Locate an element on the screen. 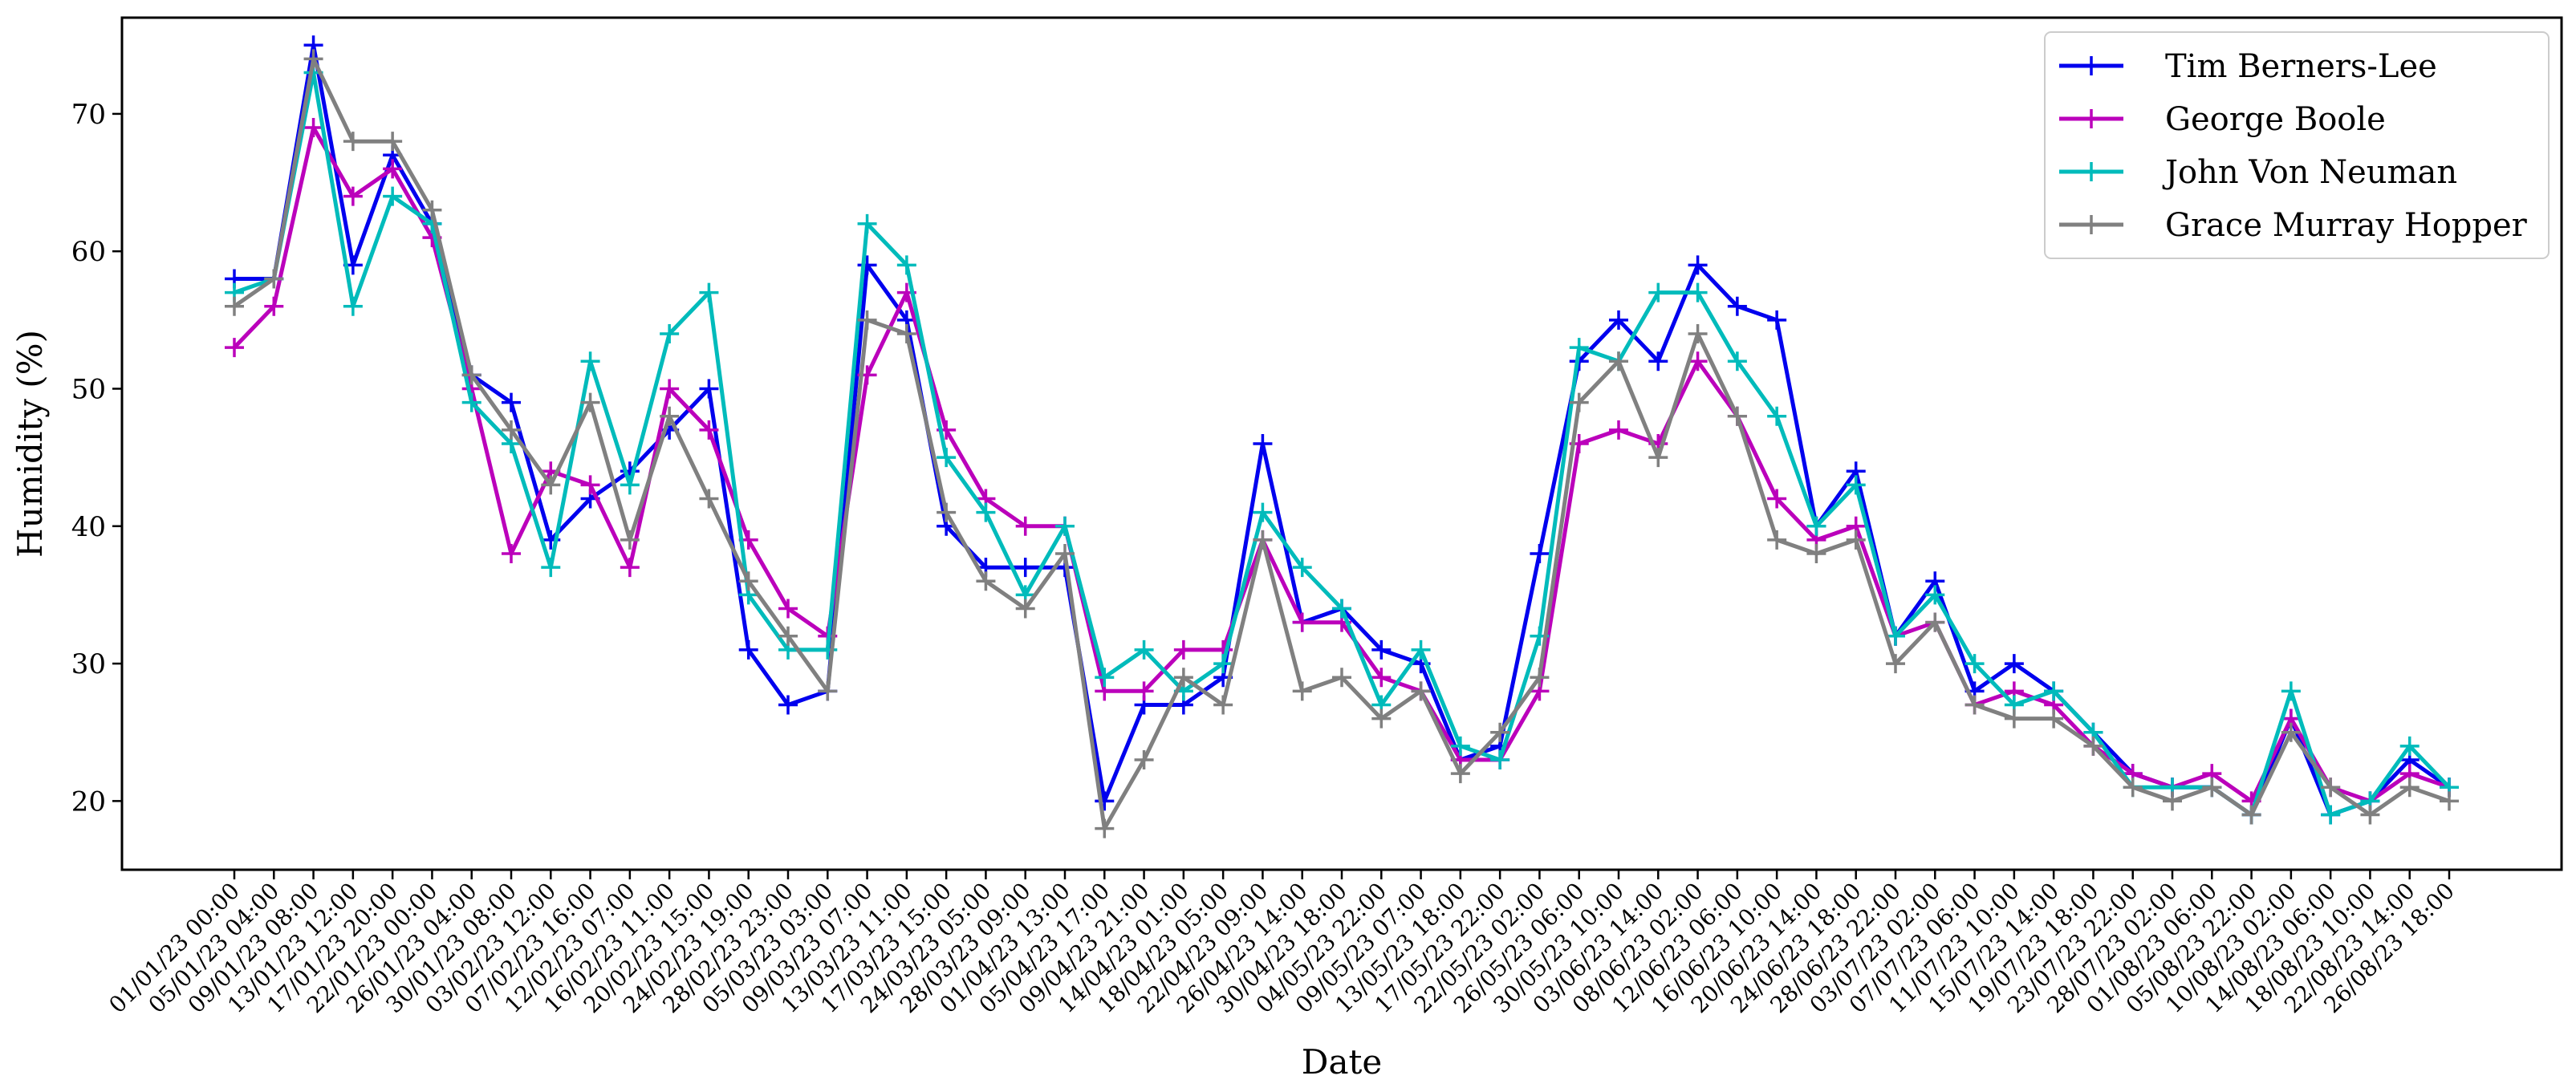 This screenshot has width=2576, height=1092. legend-label: George Boole is located at coordinates (2275, 119).